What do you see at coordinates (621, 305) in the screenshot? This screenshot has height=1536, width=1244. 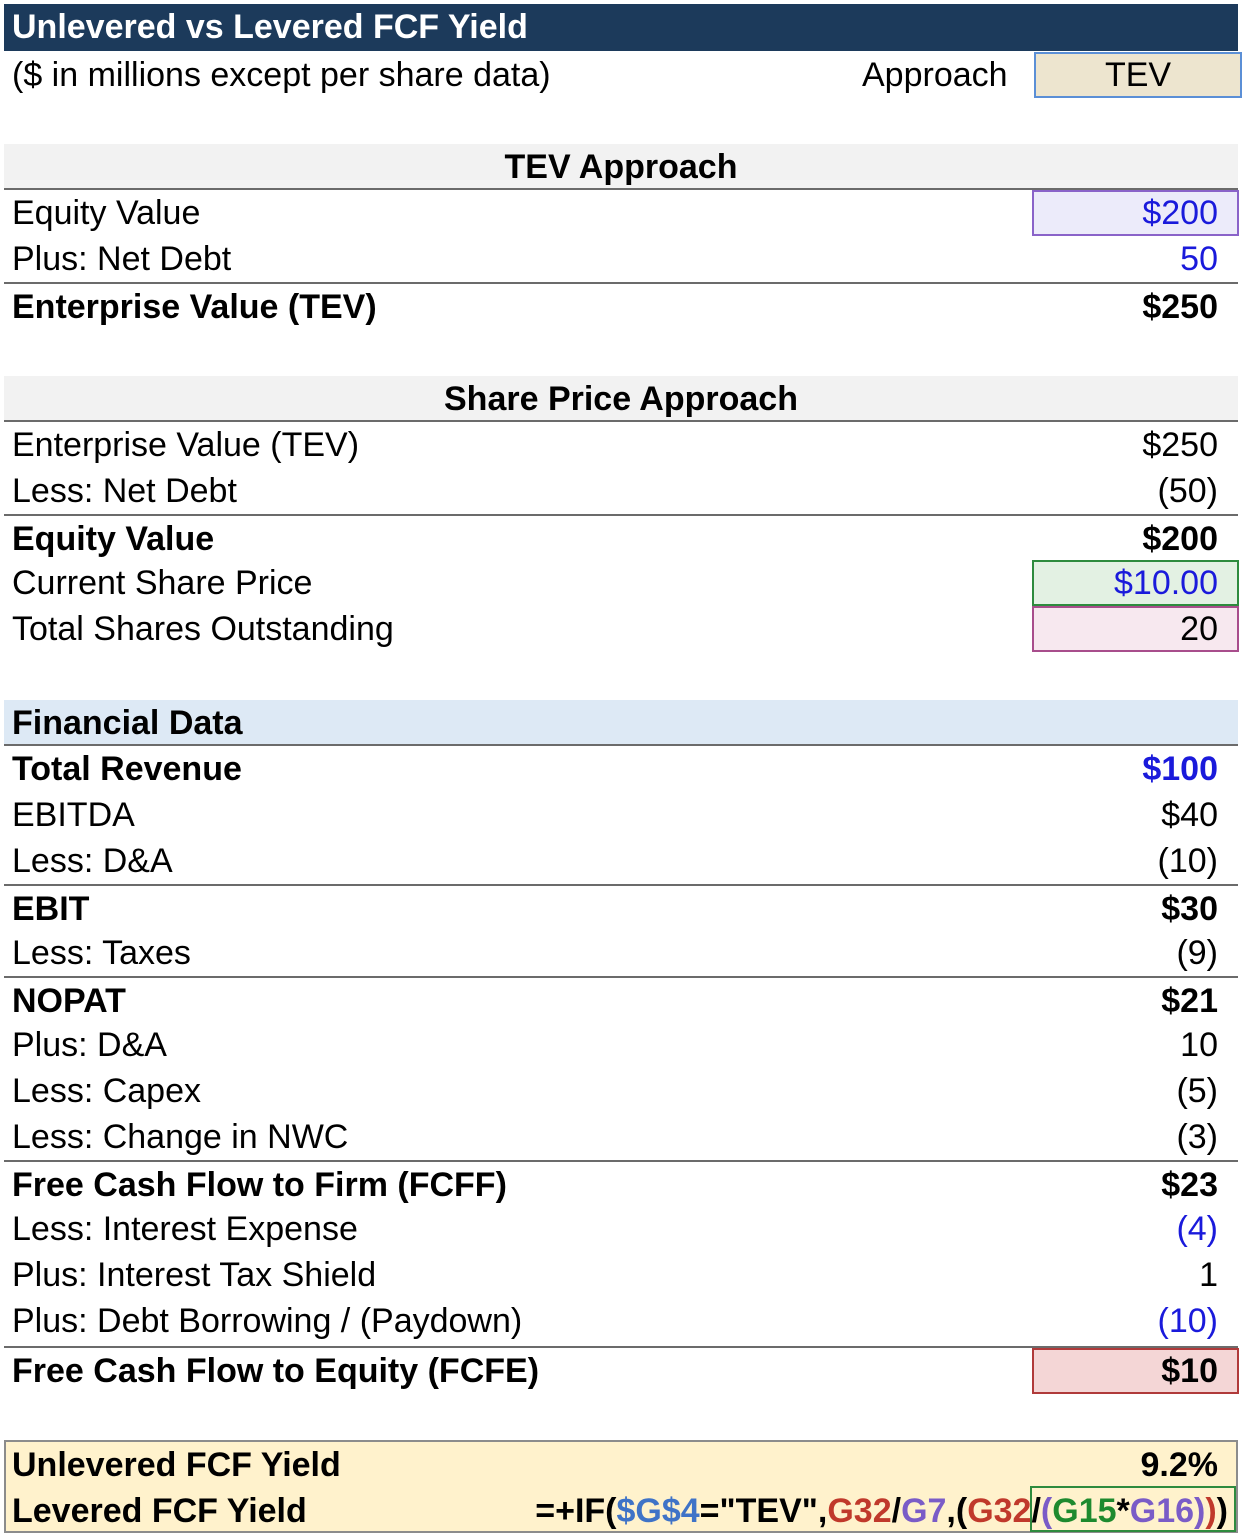 I see `table-row-total: Enterprise Value (TEV) $250` at bounding box center [621, 305].